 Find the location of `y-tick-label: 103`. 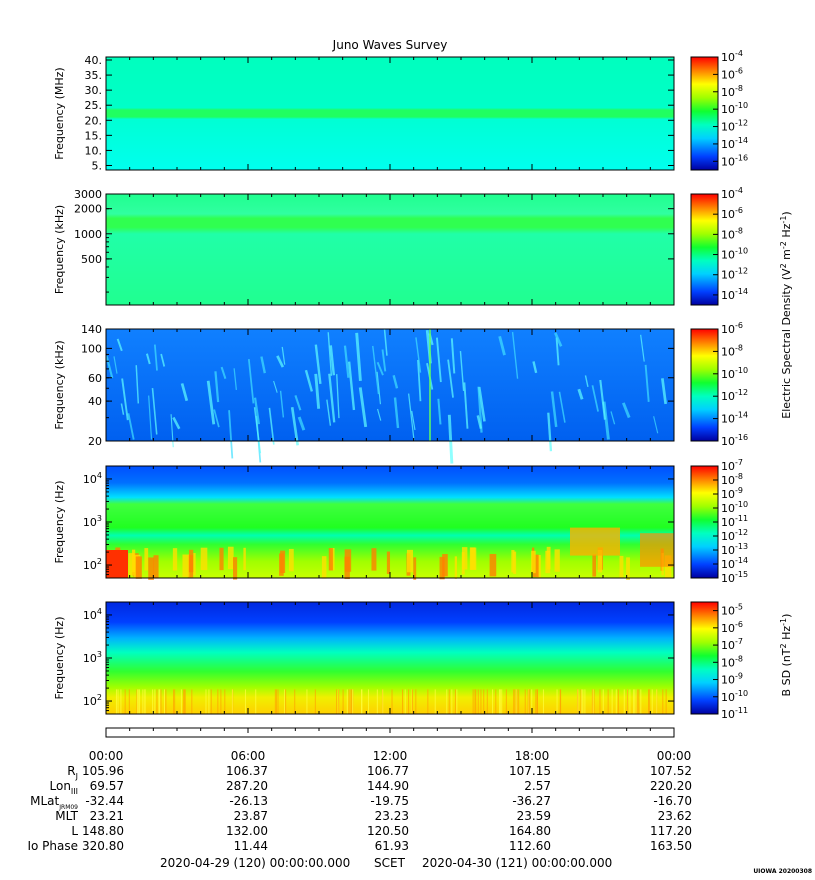

y-tick-label: 103 is located at coordinates (92, 657).